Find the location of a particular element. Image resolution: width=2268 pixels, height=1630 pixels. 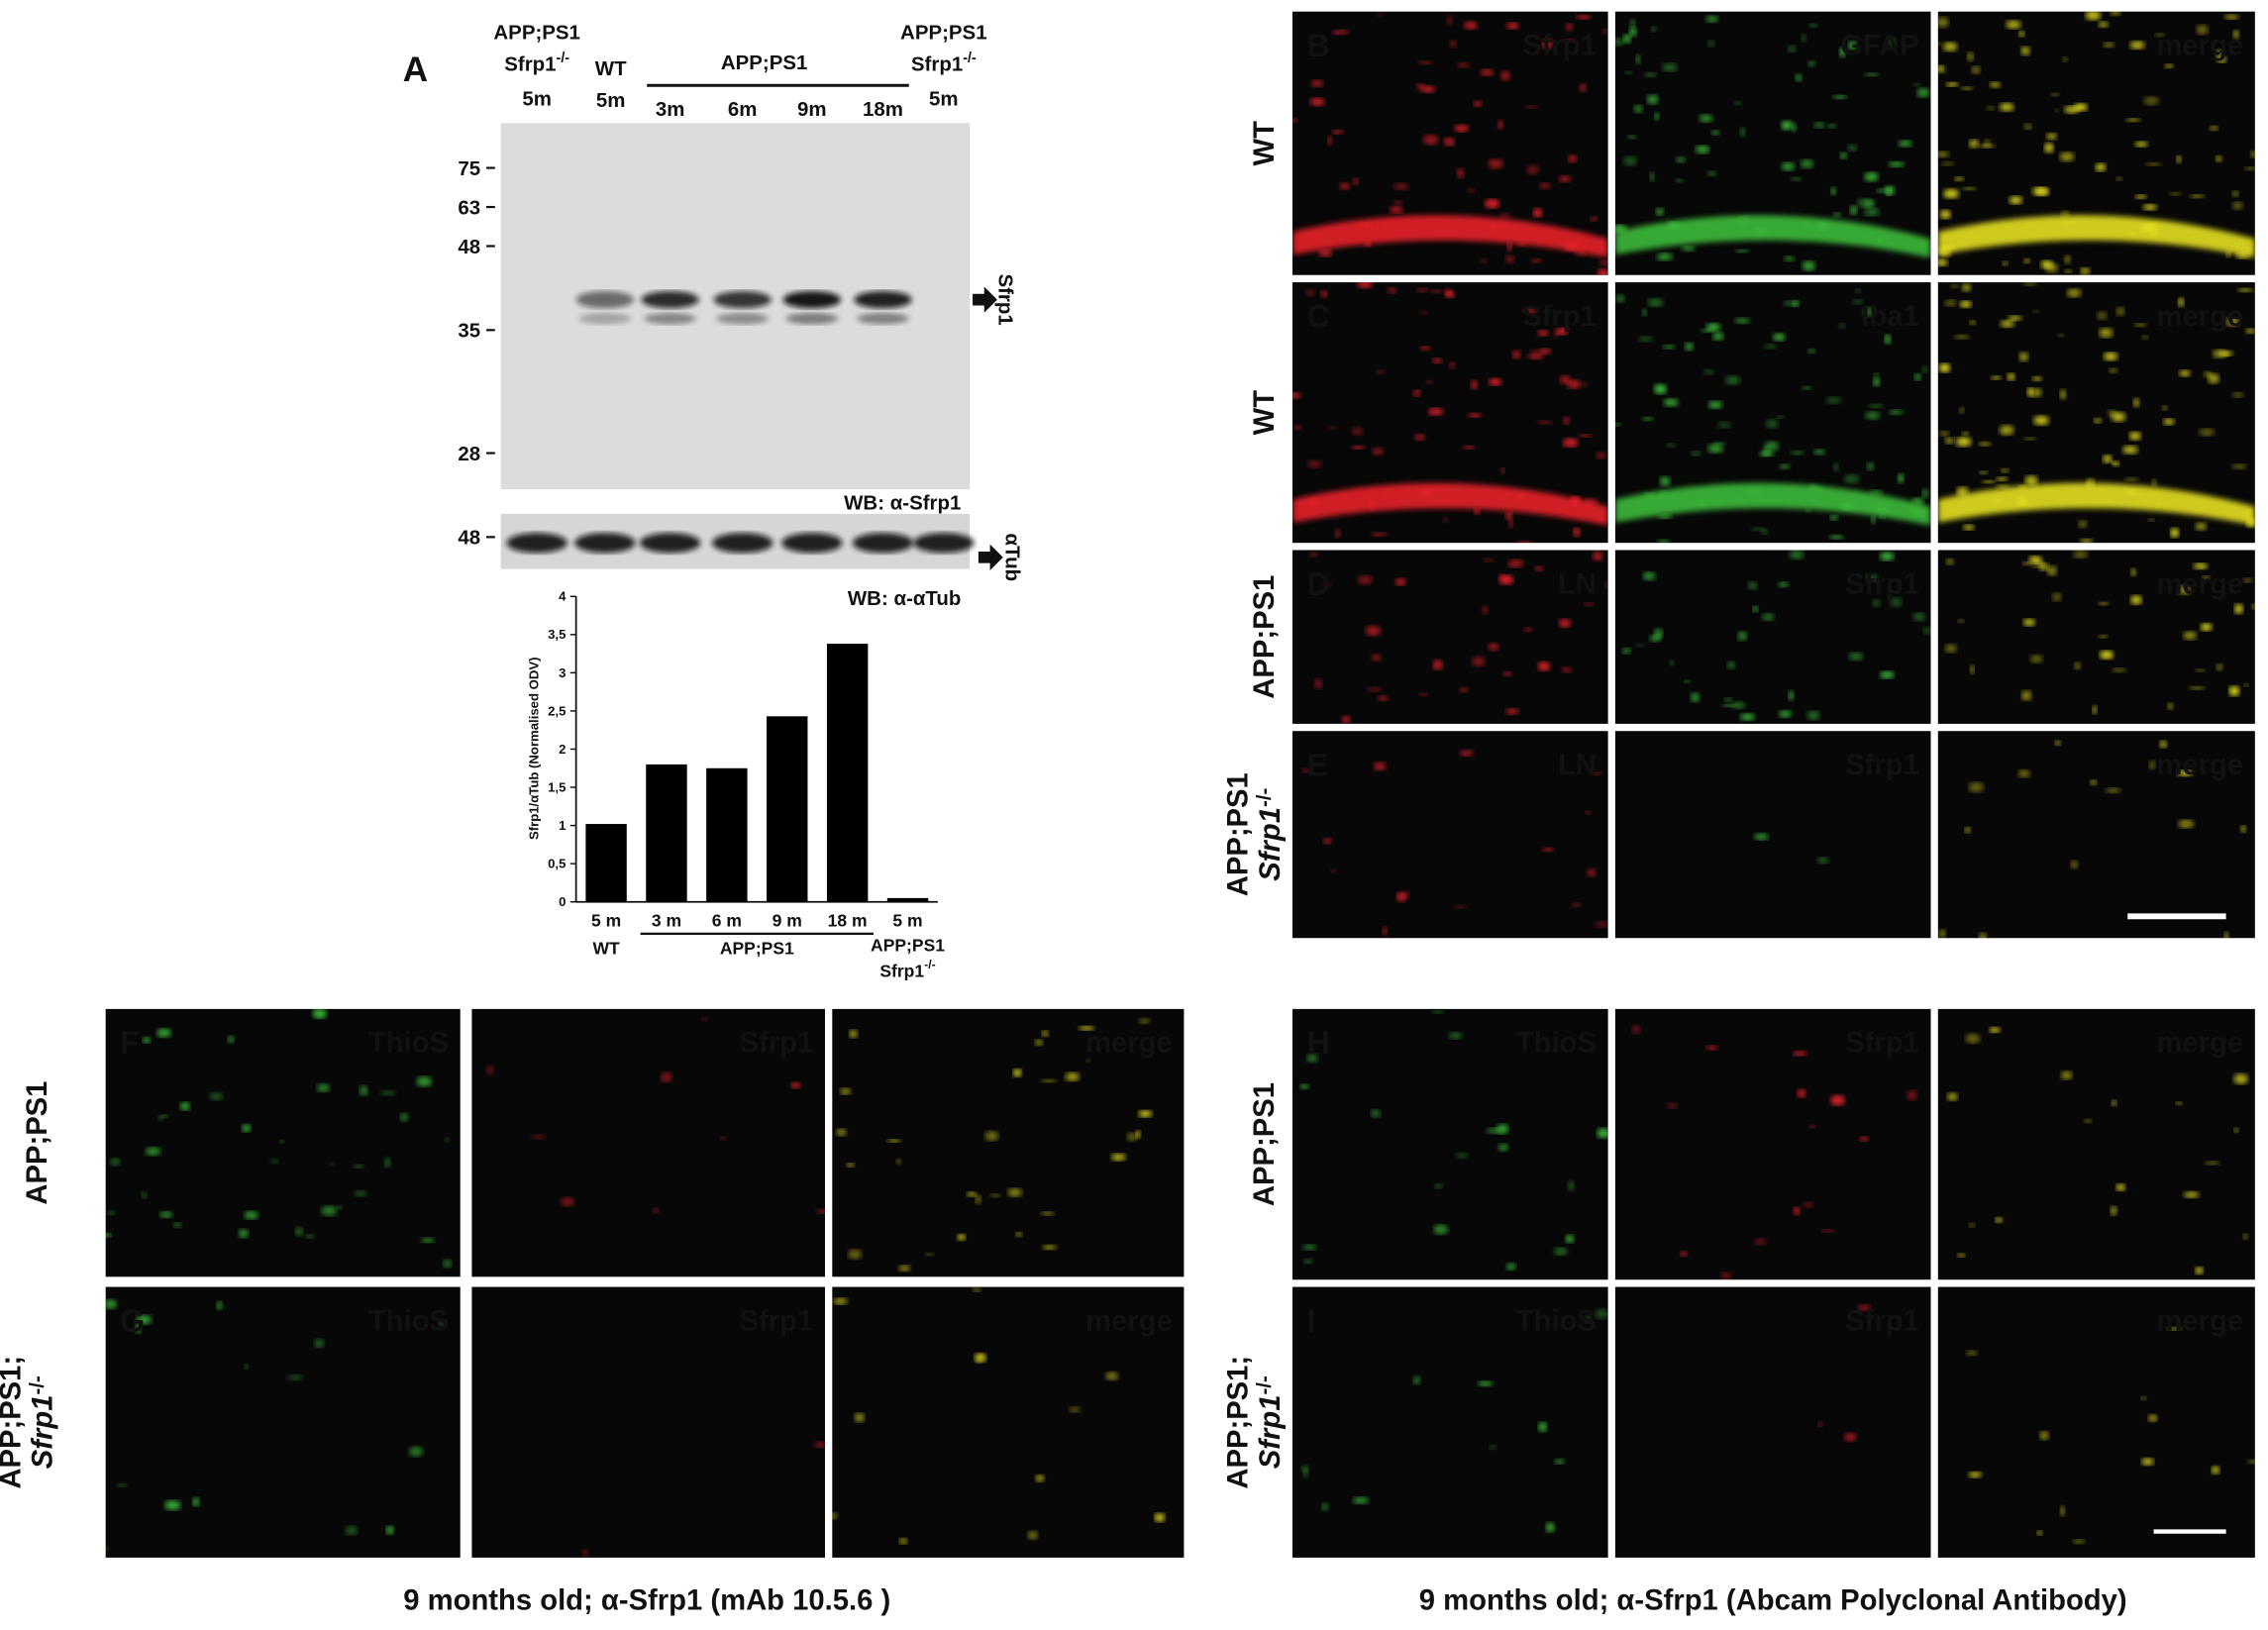

panel-letter: B is located at coordinates (1318, 45).